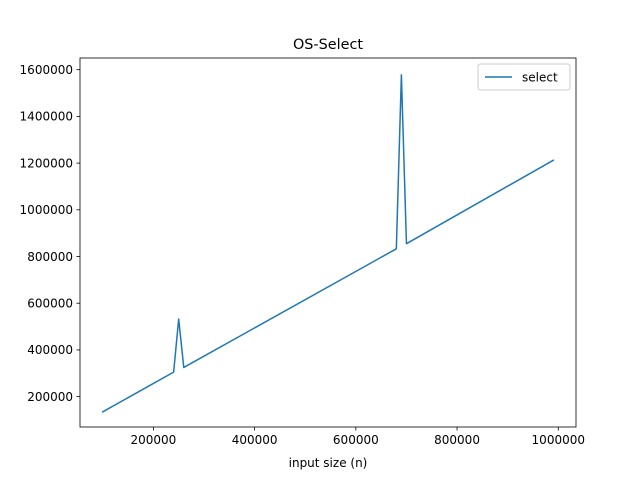 The height and width of the screenshot is (480, 640). I want to click on y-tick-label-2: 600000, so click(50, 304).